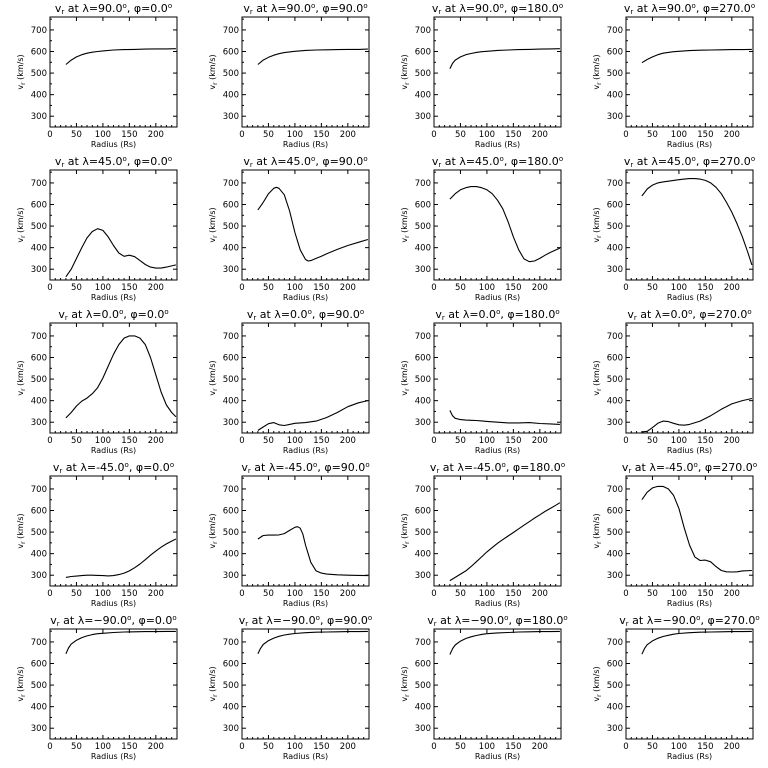 The width and height of the screenshot is (768, 768). What do you see at coordinates (497, 162) in the screenshot?
I see `chart-title: vr at λ=45.0o, φ=180.0o` at bounding box center [497, 162].